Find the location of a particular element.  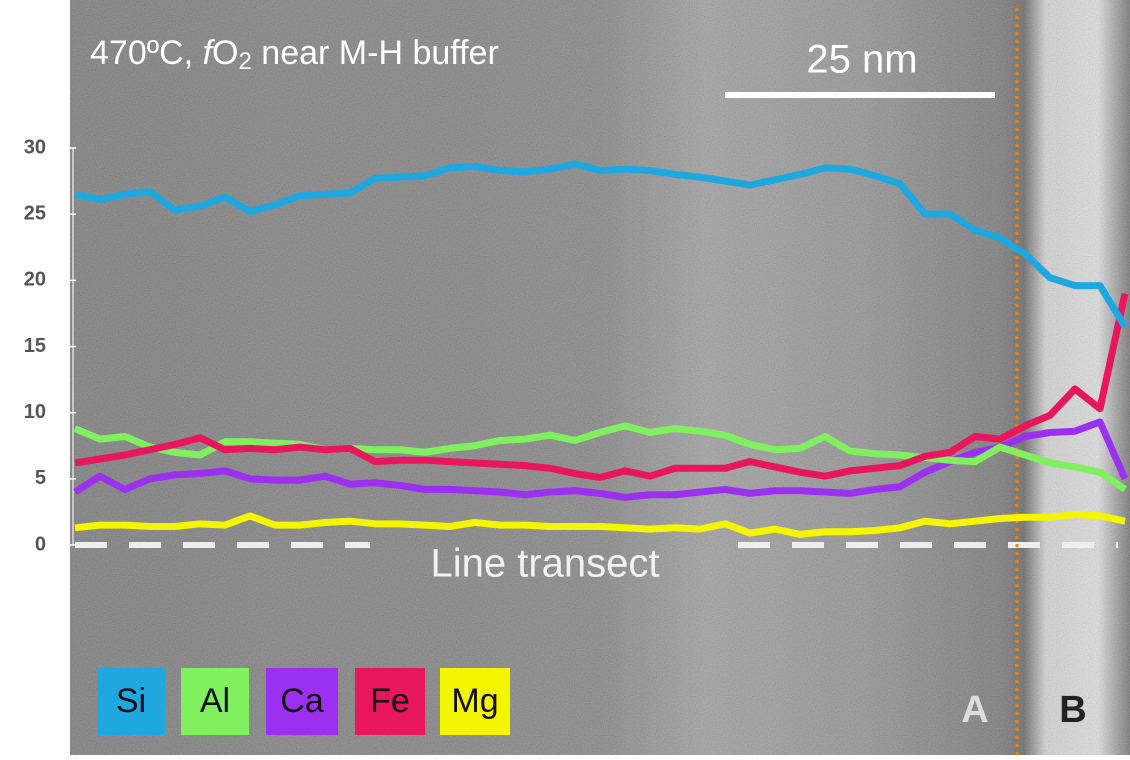

y-tick-label: 20 is located at coordinates (35, 280).